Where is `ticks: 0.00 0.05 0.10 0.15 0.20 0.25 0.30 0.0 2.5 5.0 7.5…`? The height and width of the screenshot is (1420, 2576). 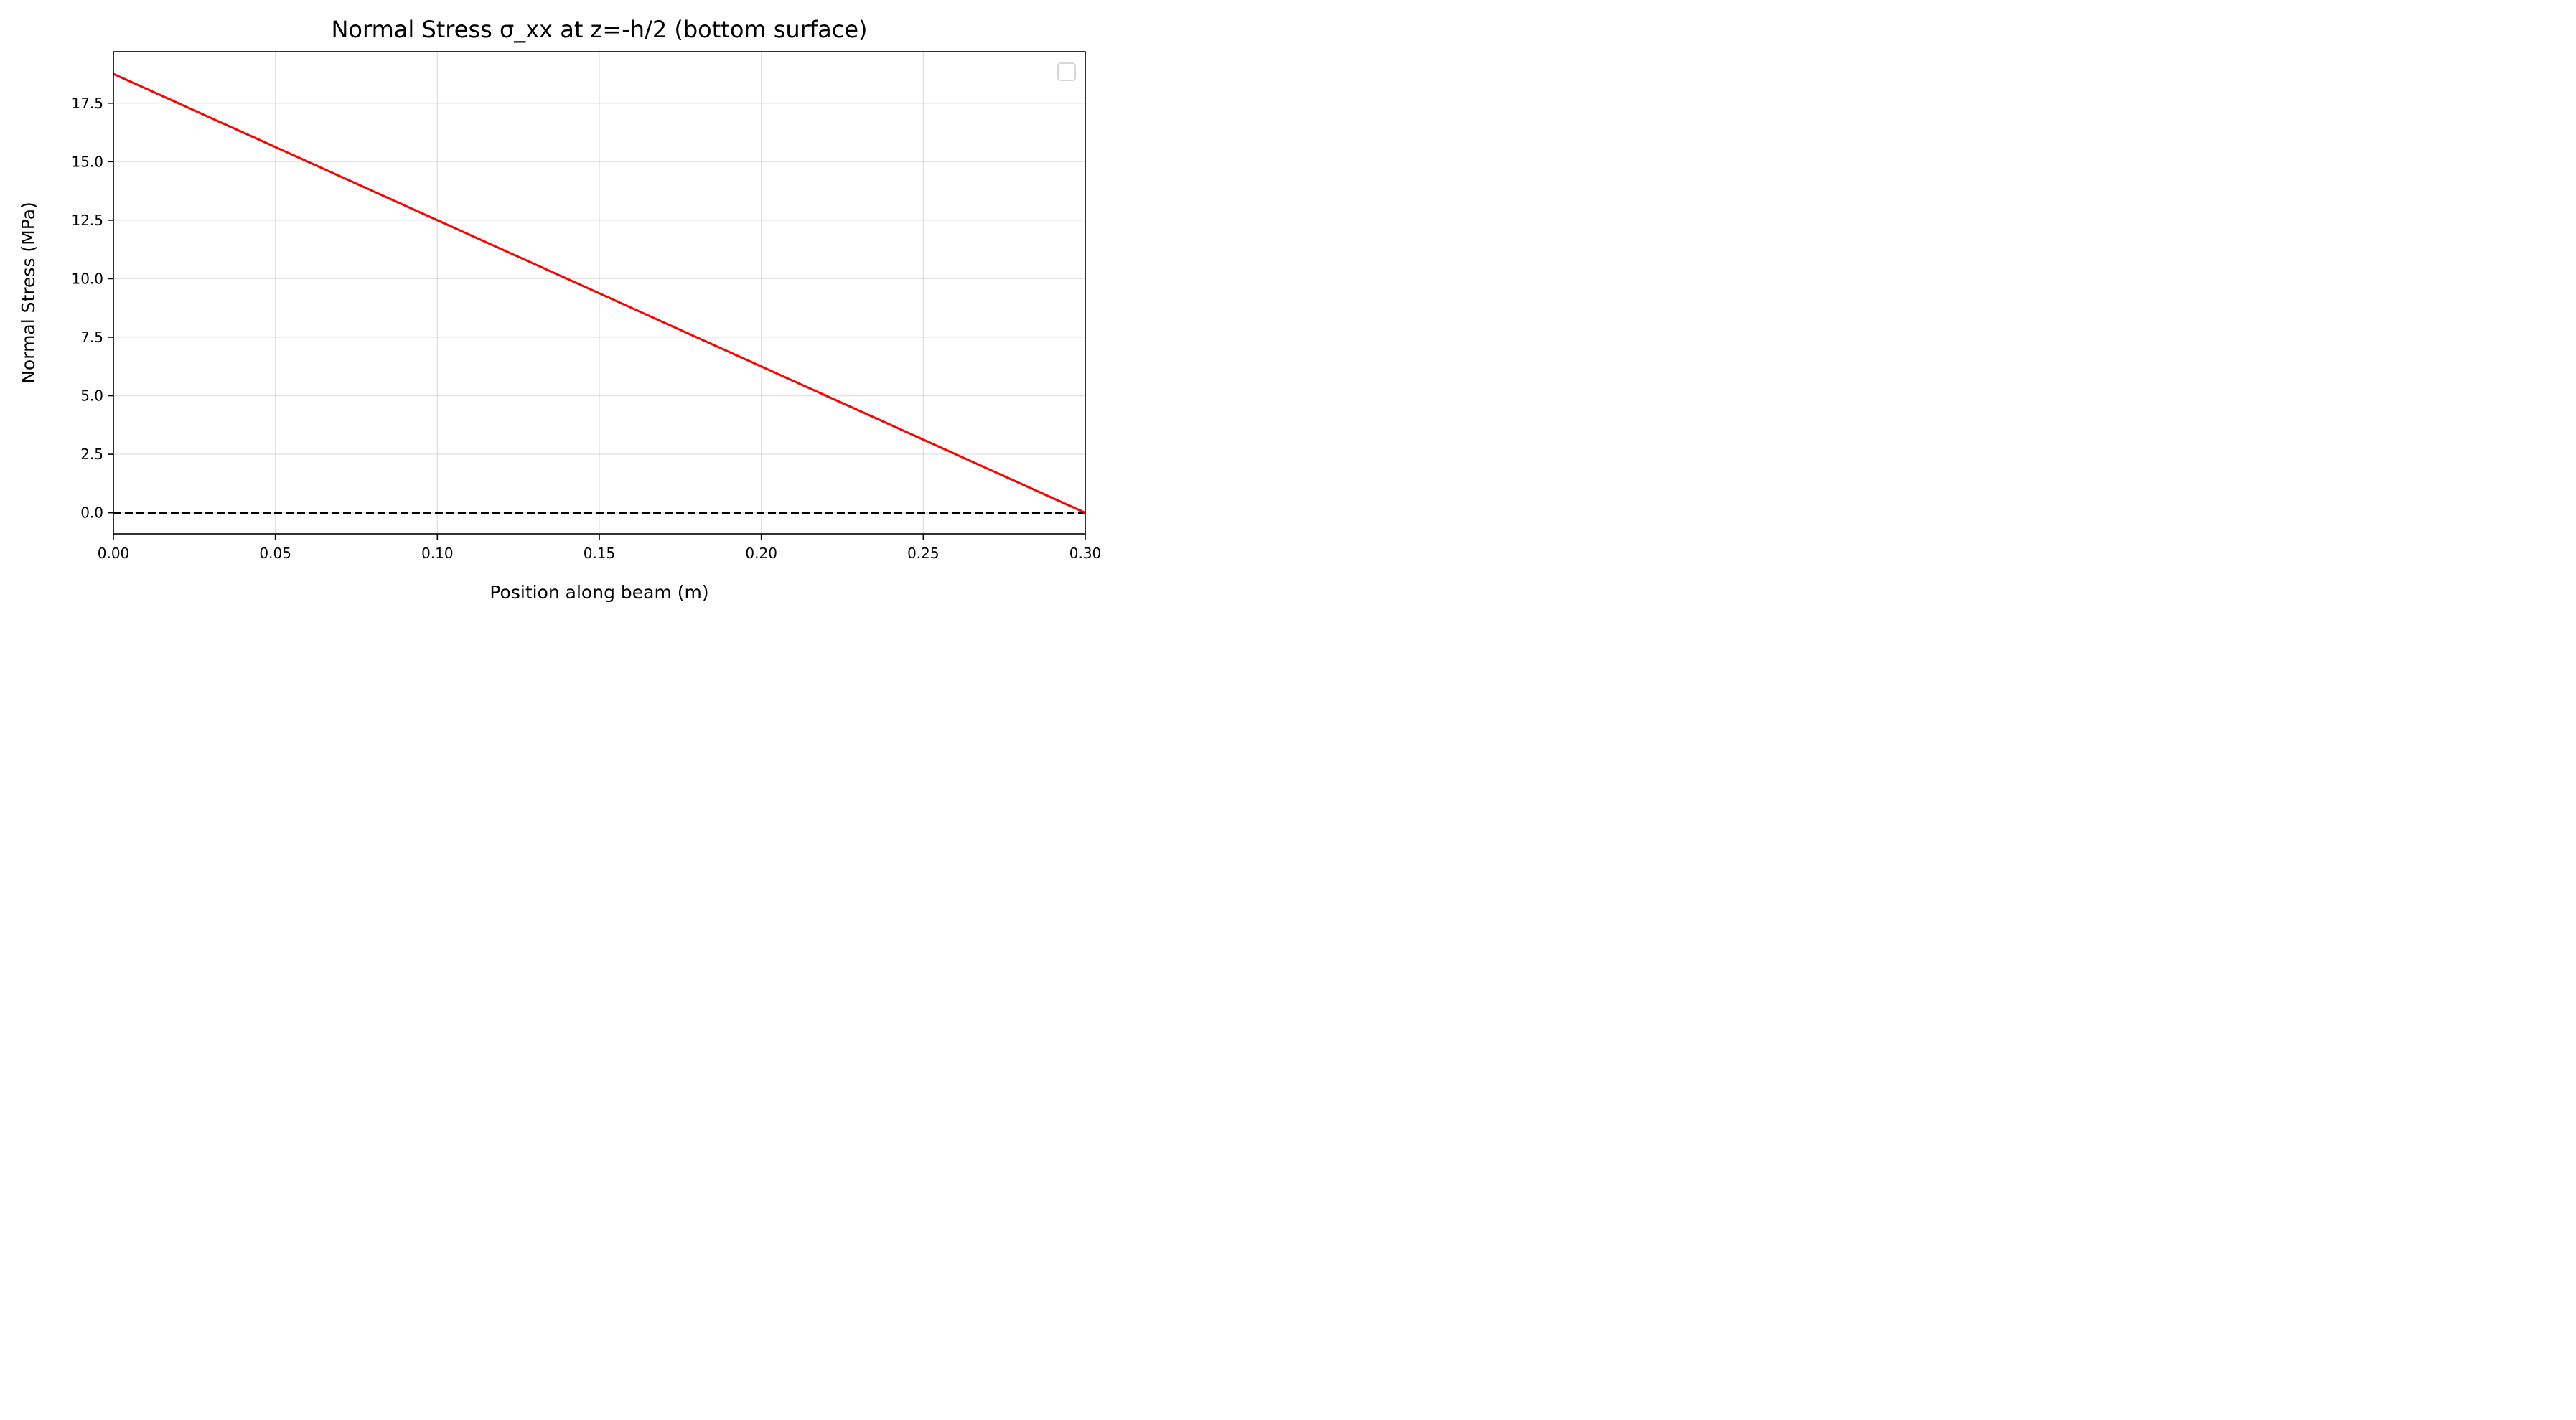 ticks: 0.00 0.05 0.10 0.15 0.20 0.25 0.30 0.0 2.5 5.0 7.5… is located at coordinates (586, 328).